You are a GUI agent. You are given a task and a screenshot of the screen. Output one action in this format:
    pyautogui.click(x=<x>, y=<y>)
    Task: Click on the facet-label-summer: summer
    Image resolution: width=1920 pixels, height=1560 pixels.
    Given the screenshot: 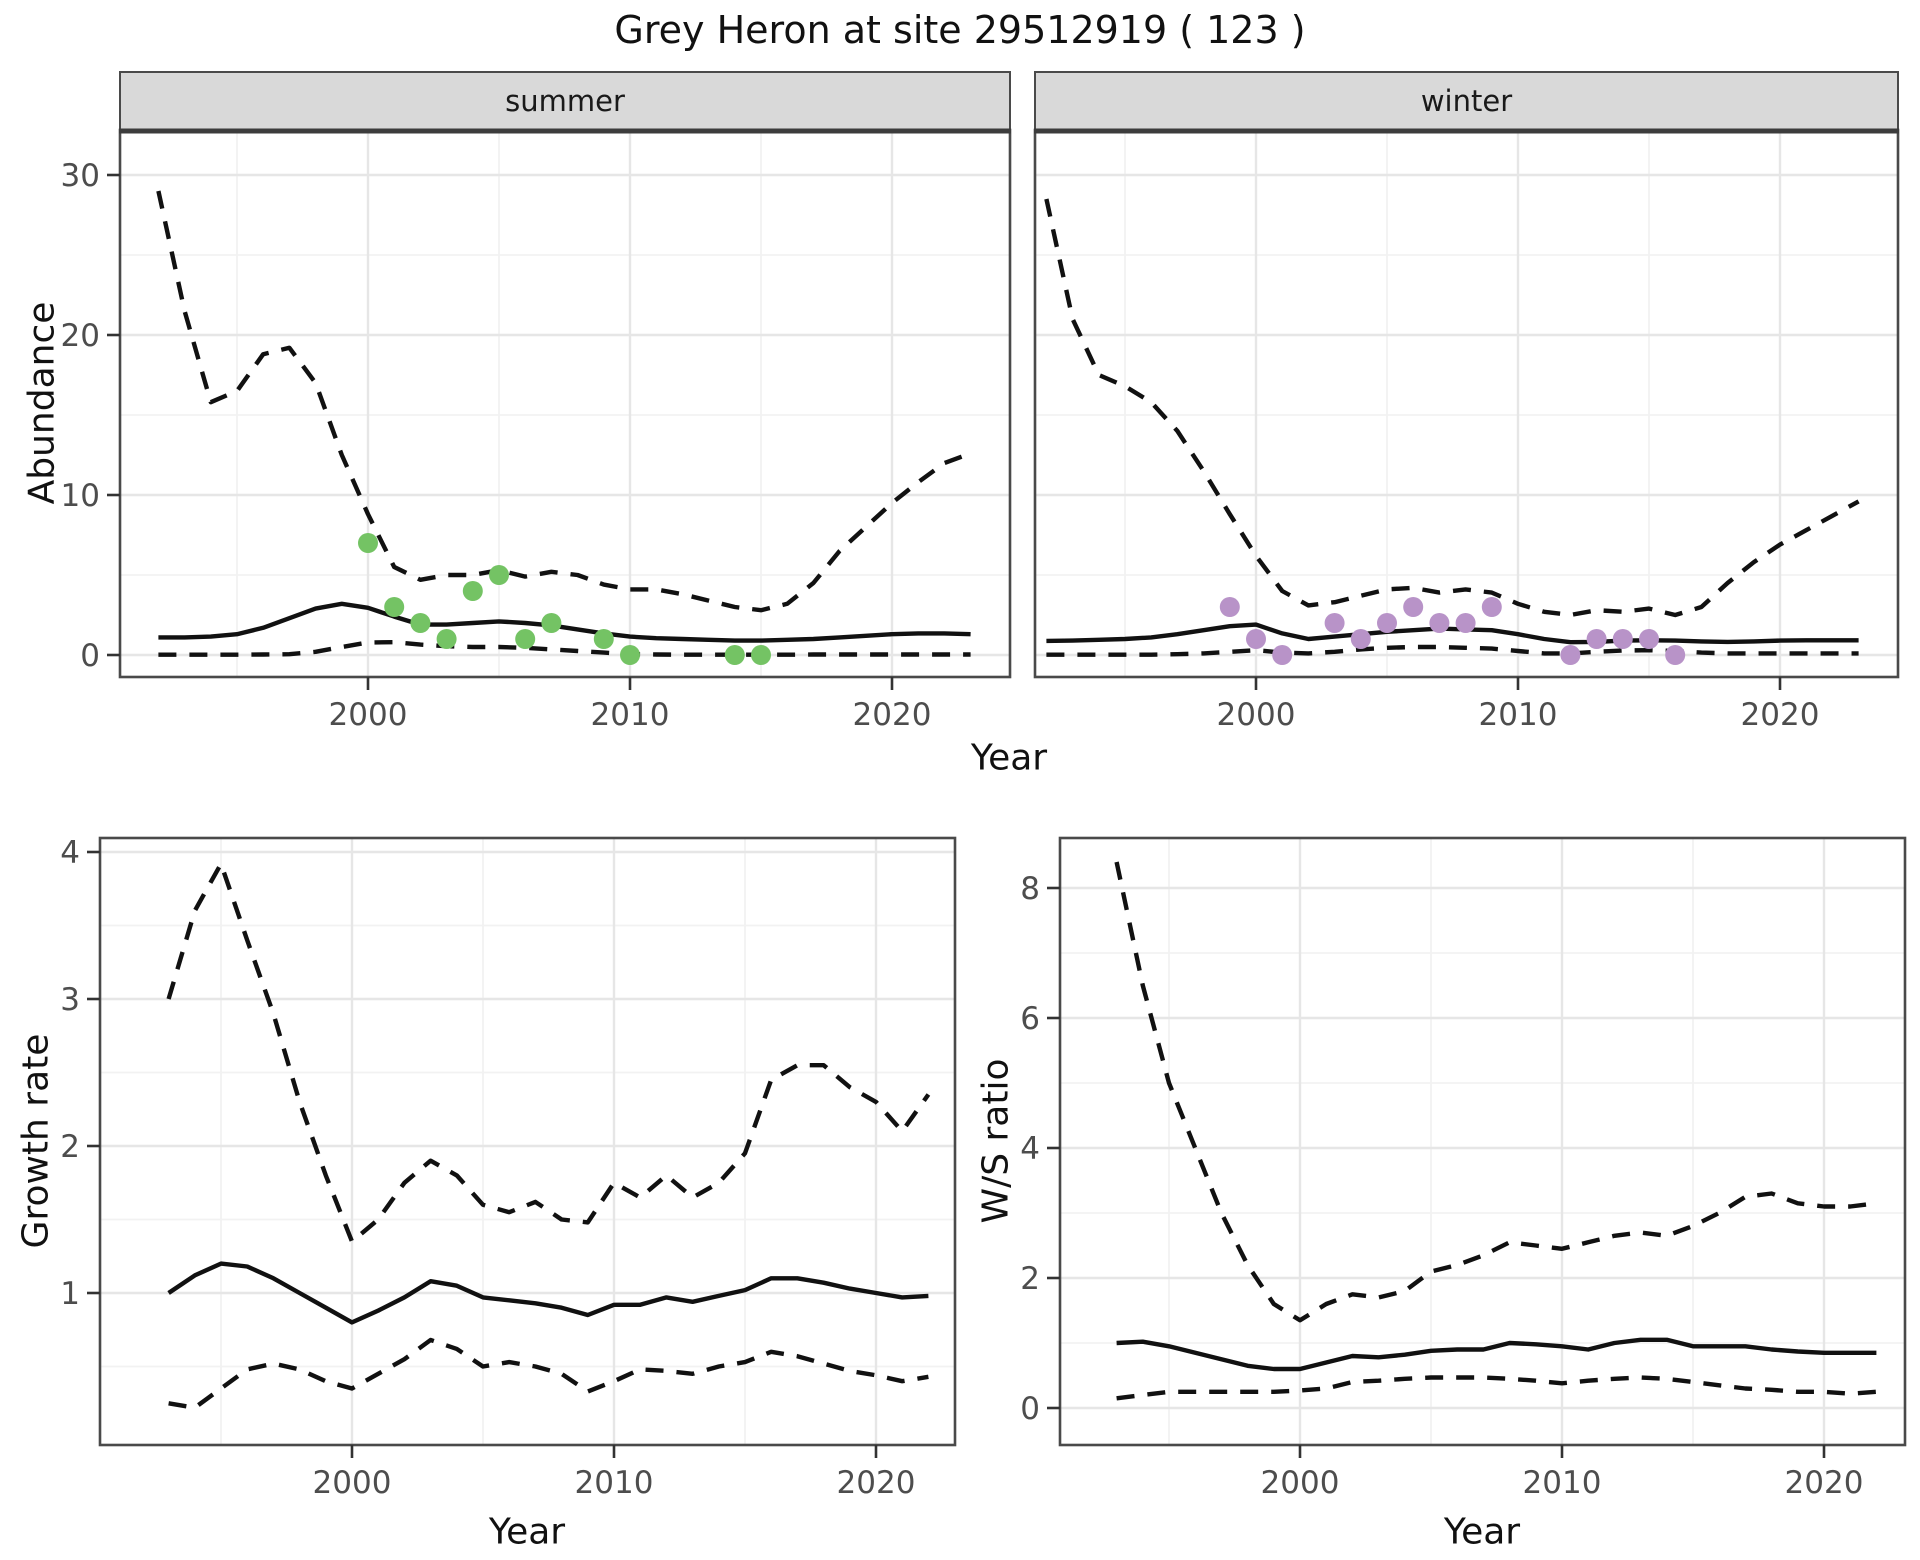 What is the action you would take?
    pyautogui.click(x=565, y=101)
    